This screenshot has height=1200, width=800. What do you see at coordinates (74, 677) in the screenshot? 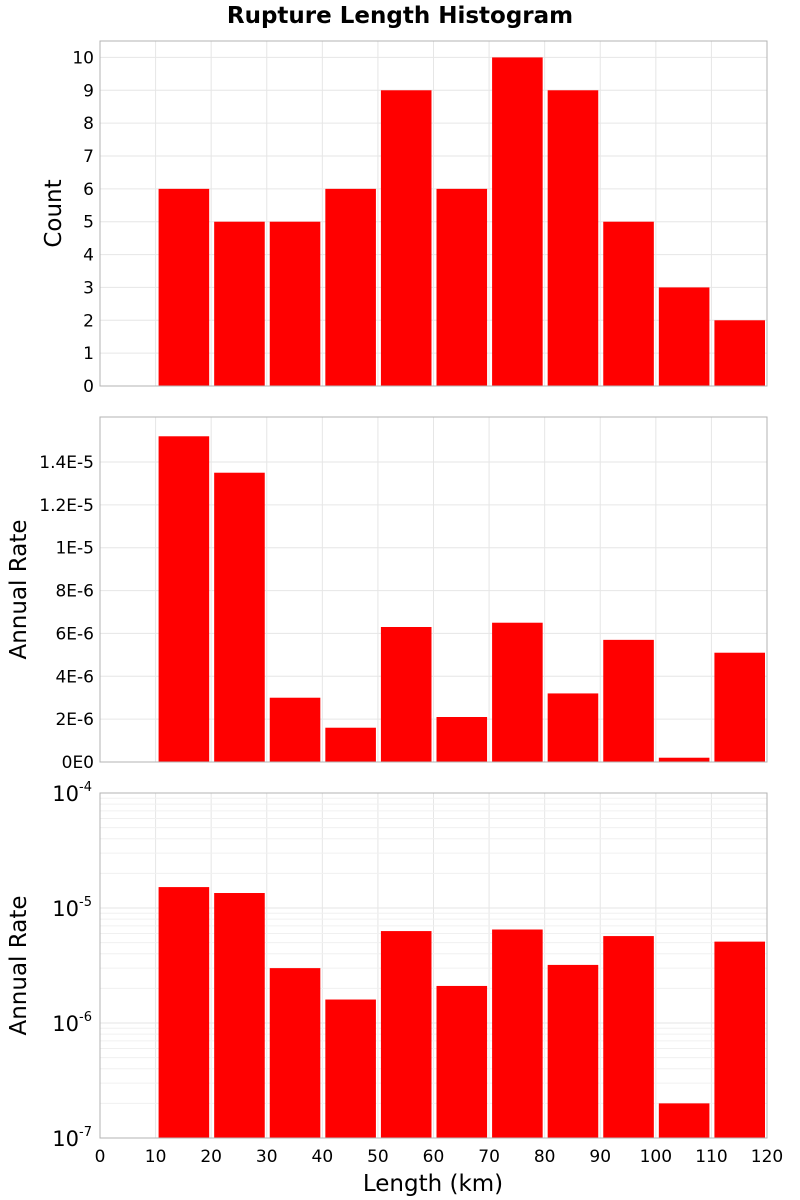
I see `y-tick-label: 4E-6` at bounding box center [74, 677].